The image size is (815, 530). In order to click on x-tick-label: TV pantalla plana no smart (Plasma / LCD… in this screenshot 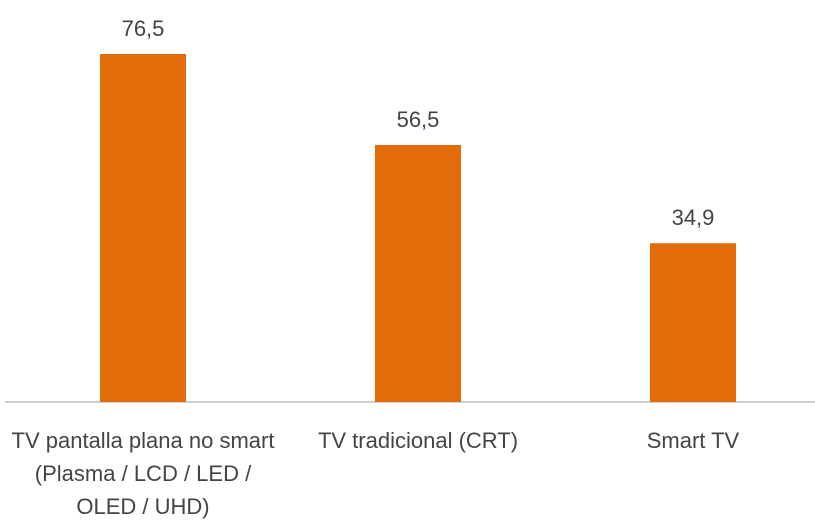, I will do `click(143, 473)`.